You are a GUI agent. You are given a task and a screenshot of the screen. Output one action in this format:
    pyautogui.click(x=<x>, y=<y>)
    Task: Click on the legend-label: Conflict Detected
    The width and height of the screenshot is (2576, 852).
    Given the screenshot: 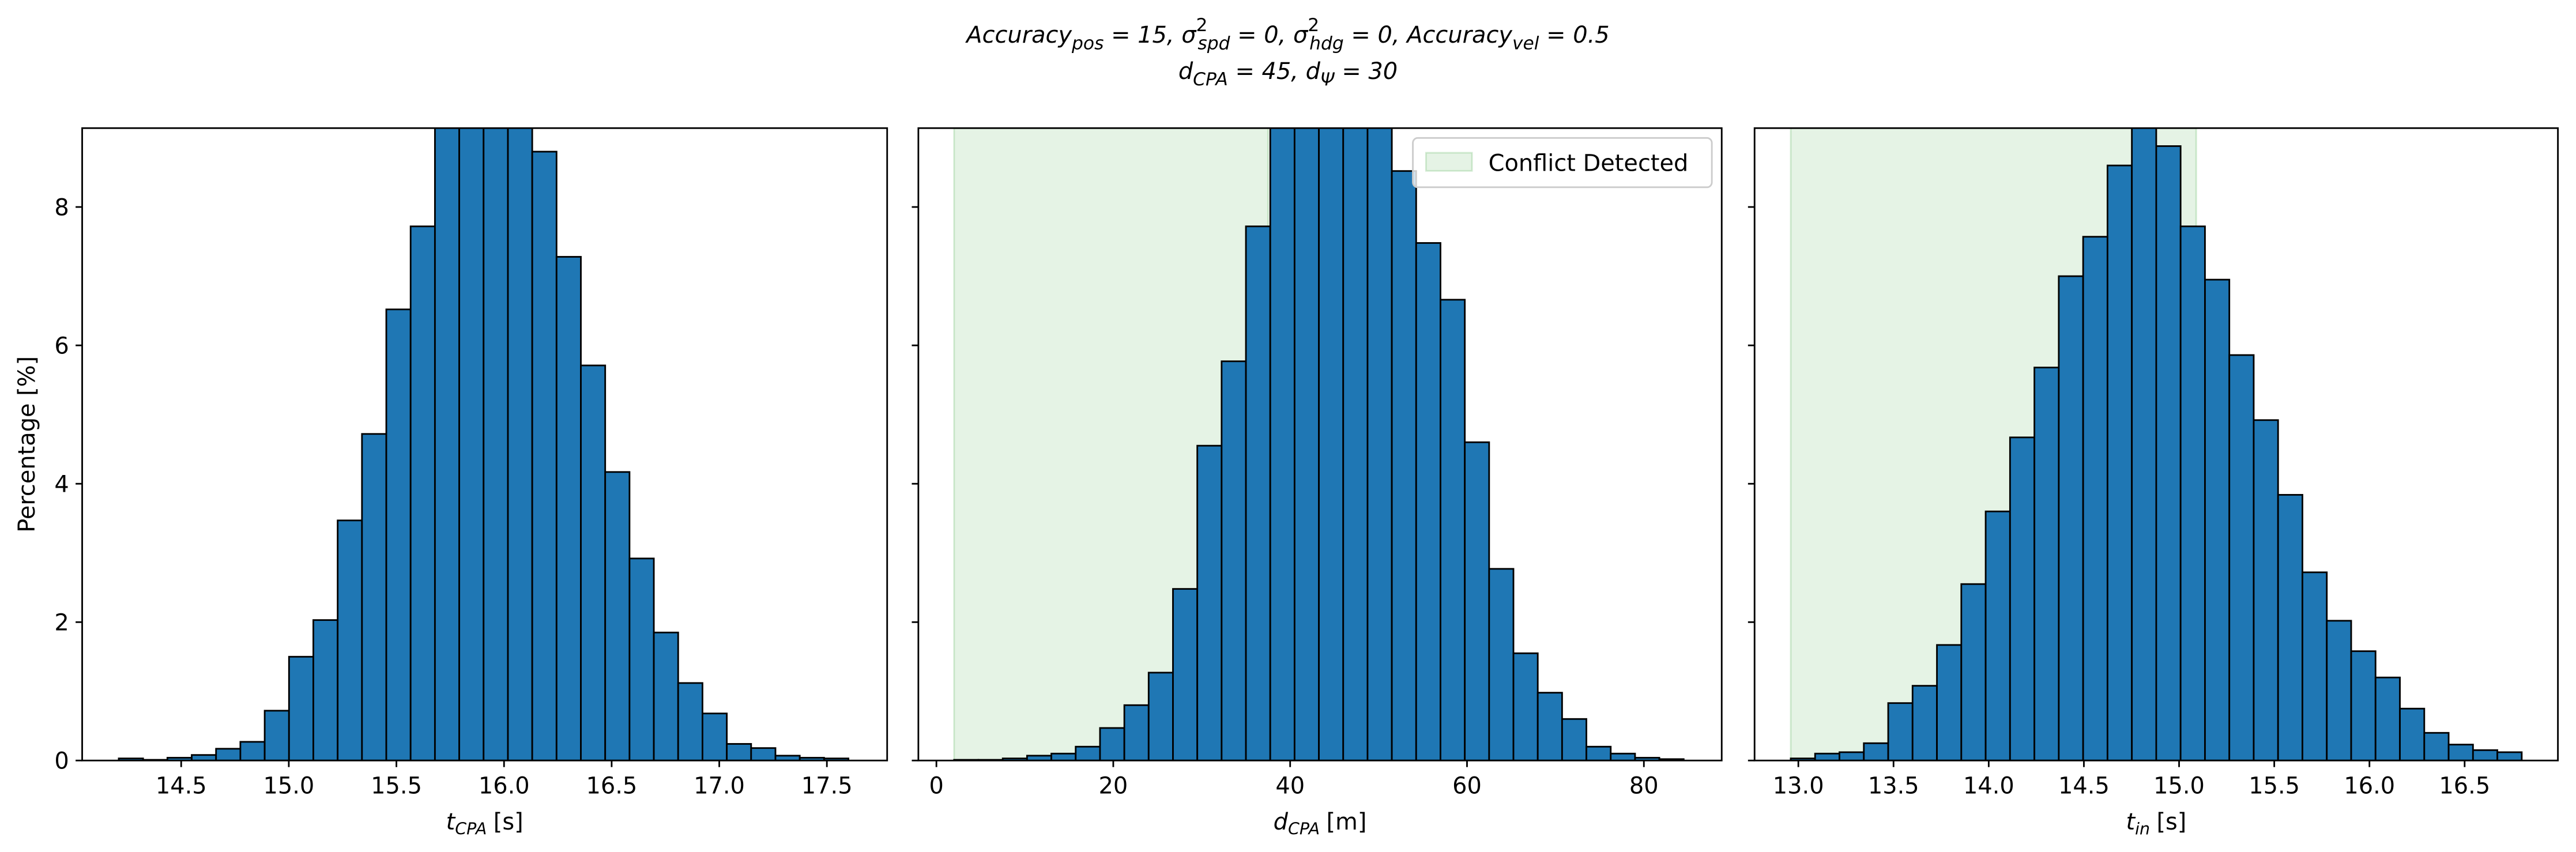 What is the action you would take?
    pyautogui.click(x=1589, y=163)
    